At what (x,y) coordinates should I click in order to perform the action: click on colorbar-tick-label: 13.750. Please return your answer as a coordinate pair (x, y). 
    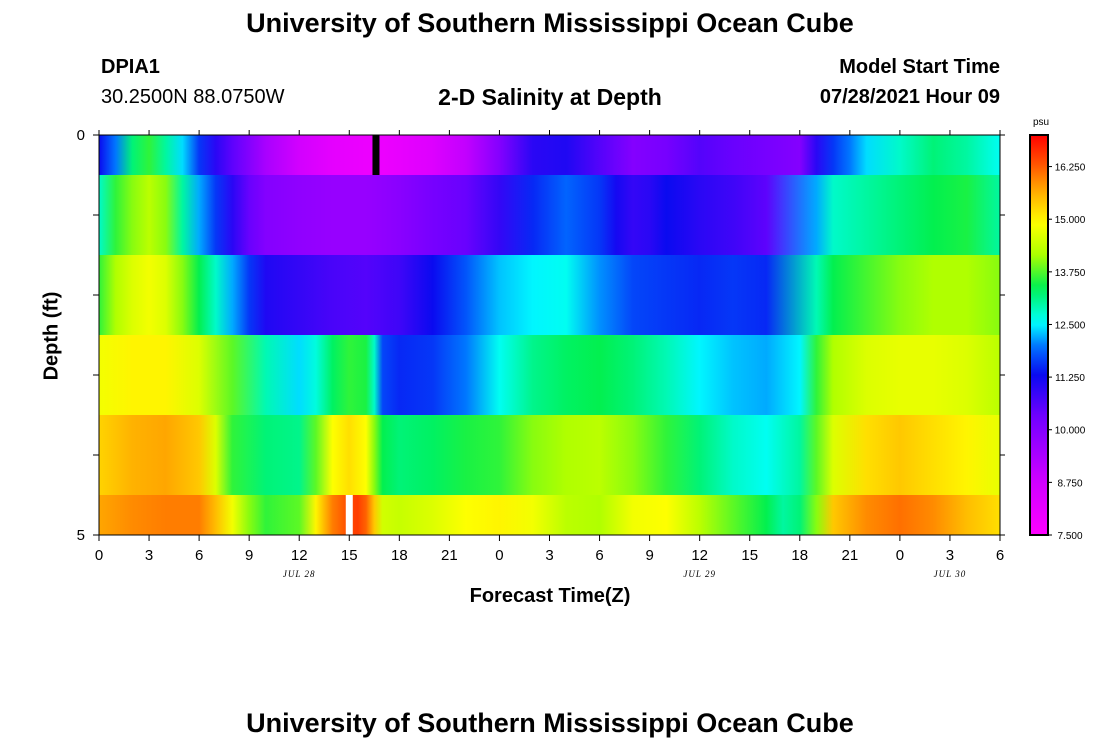
    Looking at the image, I should click on (1070, 273).